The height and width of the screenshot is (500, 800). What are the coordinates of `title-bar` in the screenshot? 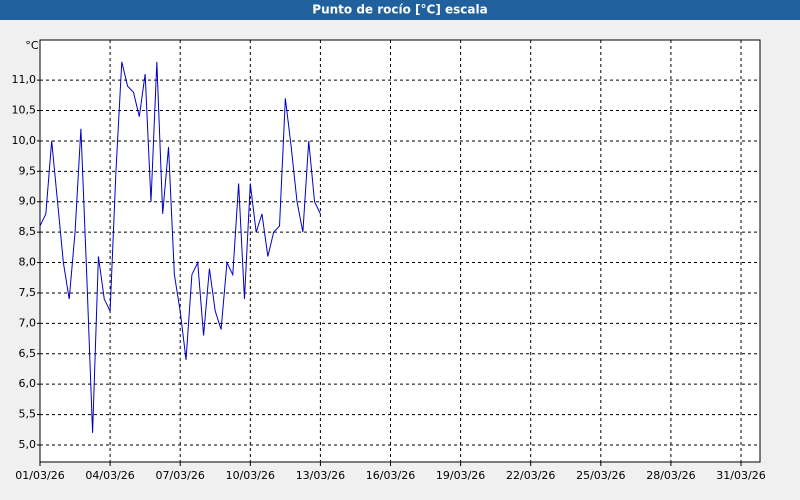 It's located at (400, 10).